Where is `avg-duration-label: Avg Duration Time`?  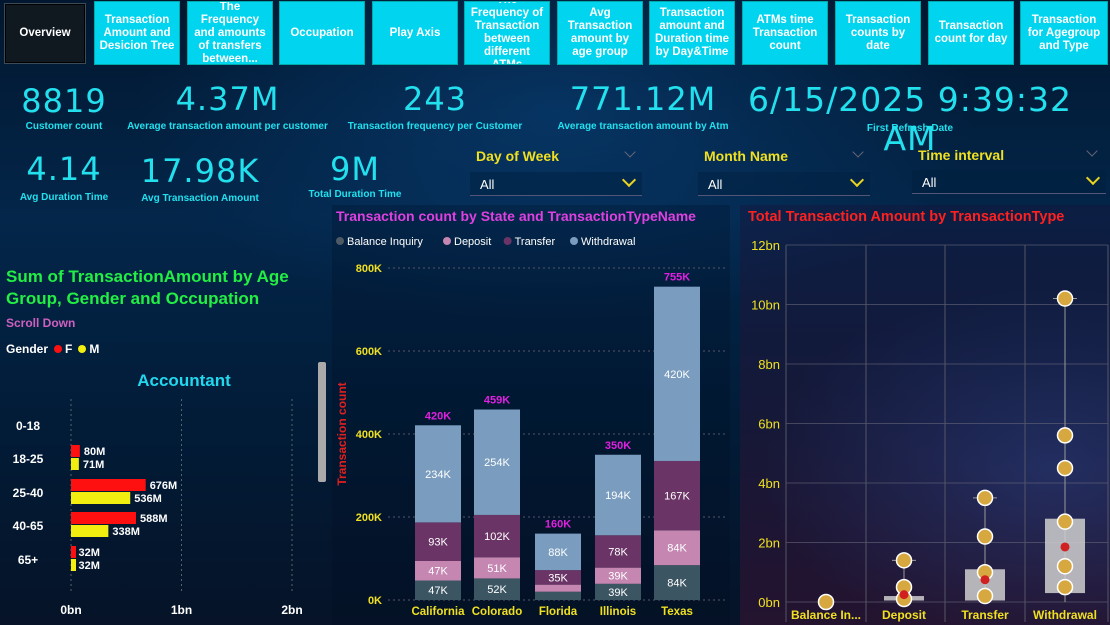 avg-duration-label: Avg Duration Time is located at coordinates (64, 197).